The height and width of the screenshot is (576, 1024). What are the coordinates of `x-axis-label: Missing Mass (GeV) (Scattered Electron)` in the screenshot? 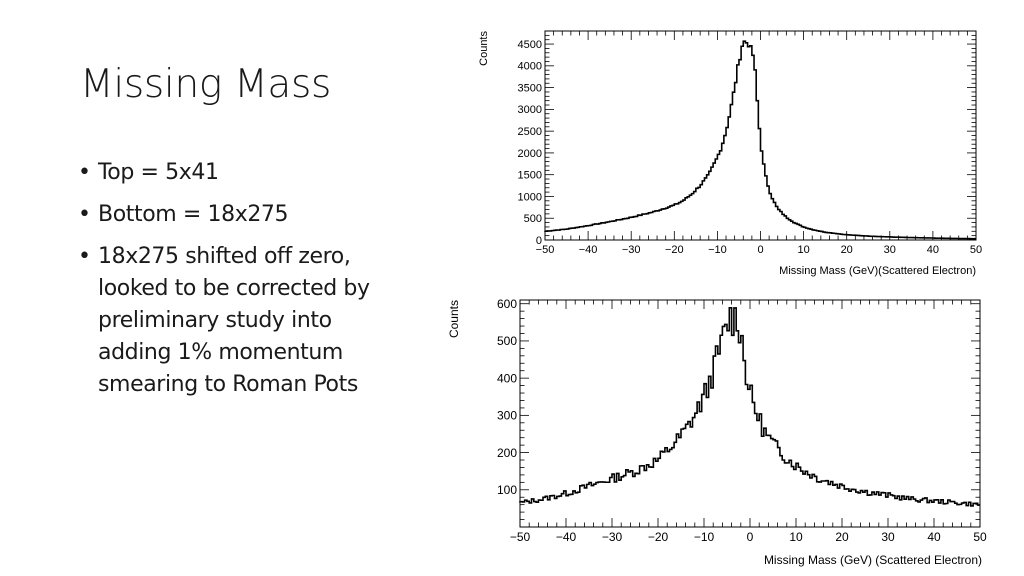 It's located at (873, 560).